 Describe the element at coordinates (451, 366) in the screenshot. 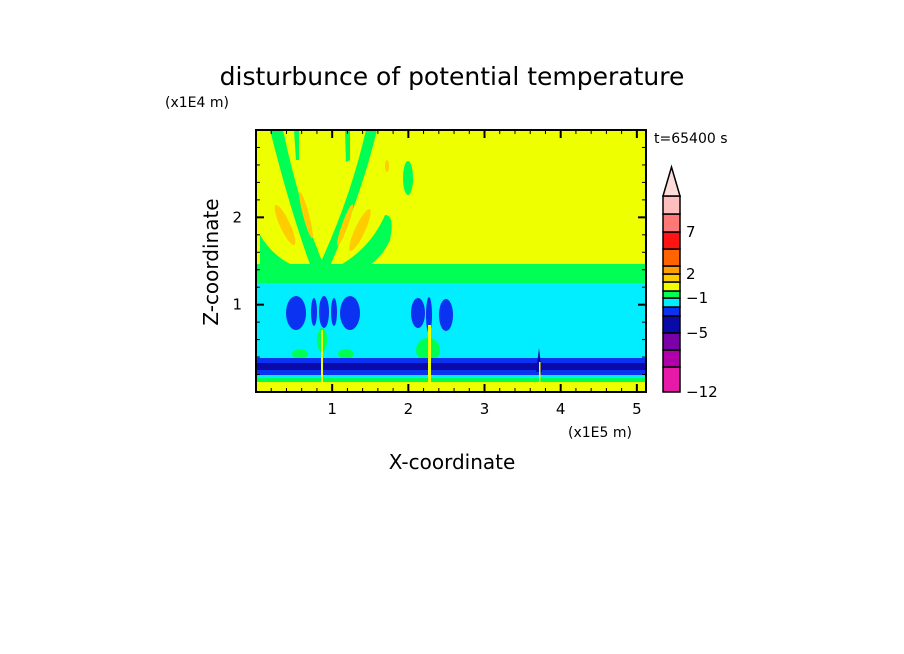

I see `field-navy-band` at that location.